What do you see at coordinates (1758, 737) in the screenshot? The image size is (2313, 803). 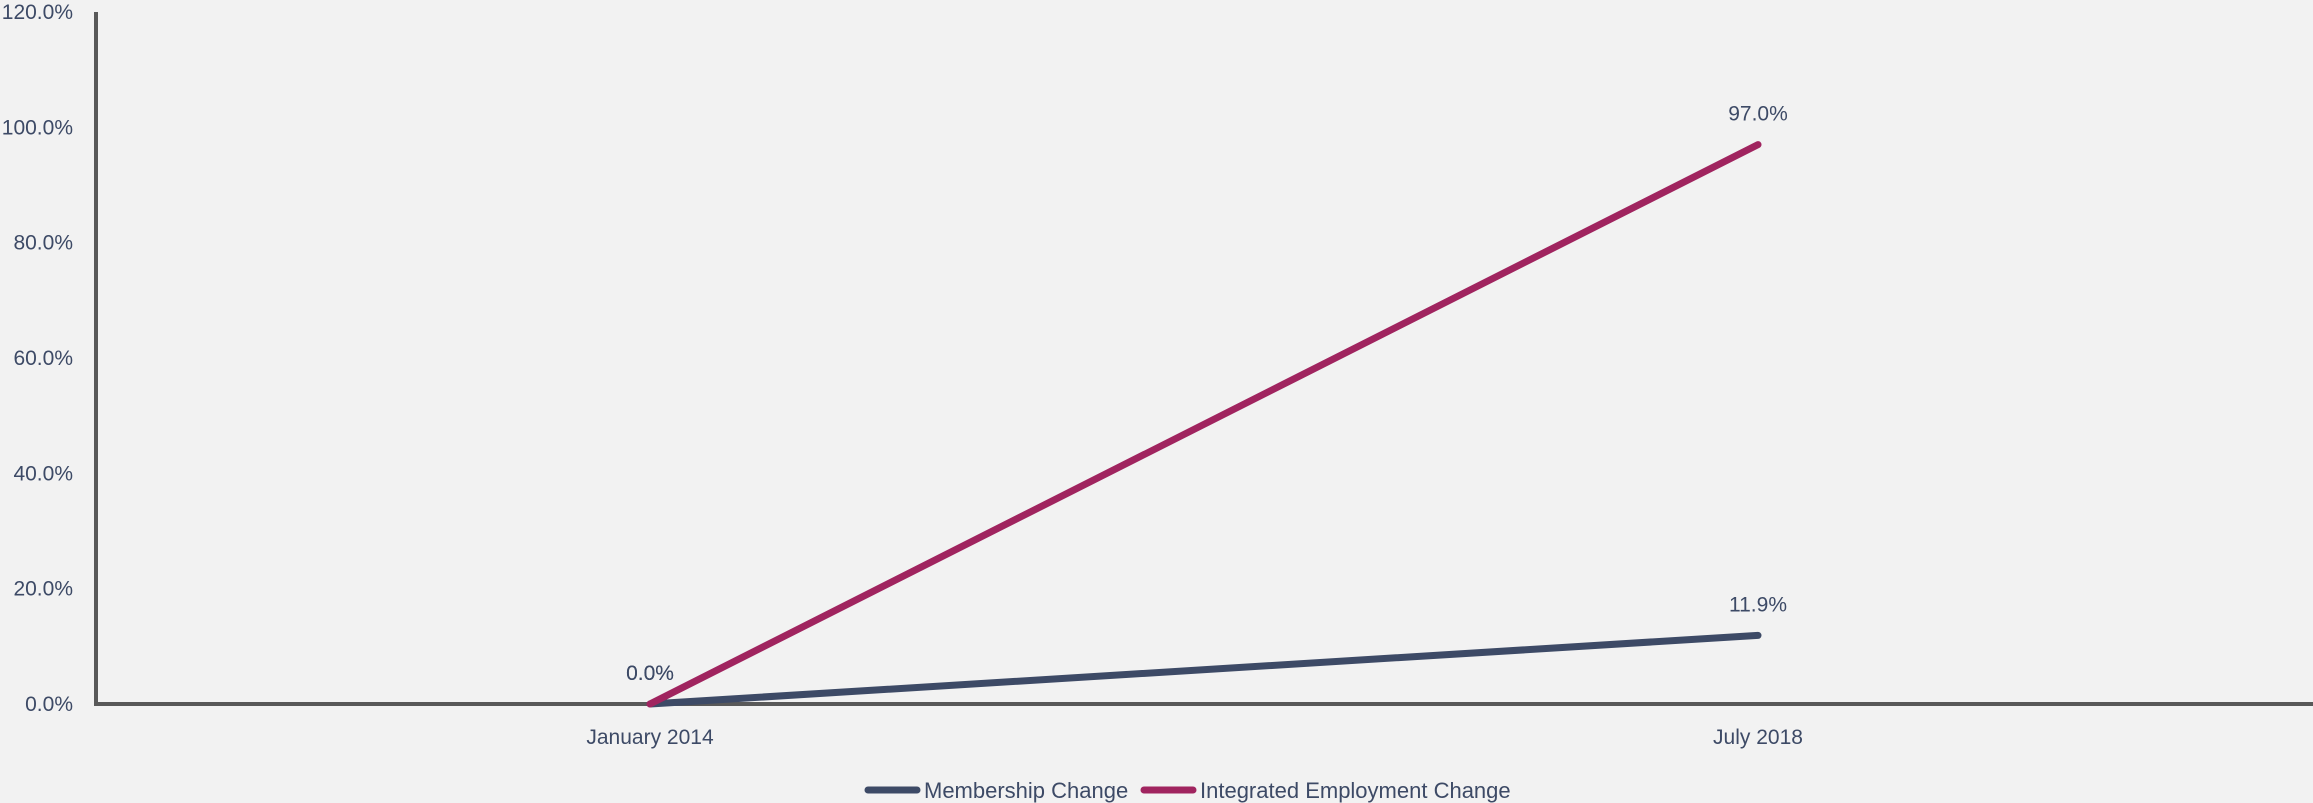 I see `x-tick-label: July 2018` at bounding box center [1758, 737].